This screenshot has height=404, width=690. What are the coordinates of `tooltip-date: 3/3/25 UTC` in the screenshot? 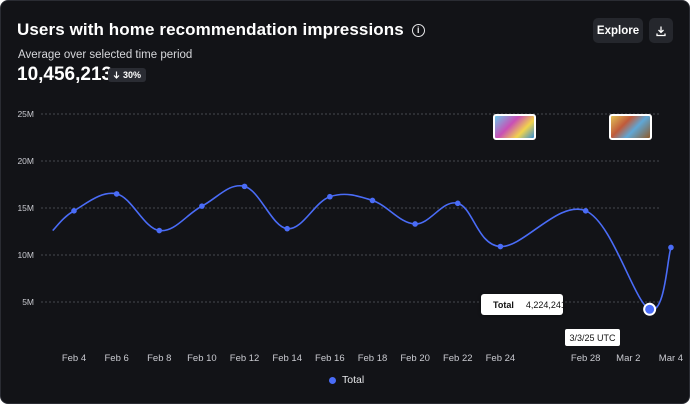 It's located at (592, 337).